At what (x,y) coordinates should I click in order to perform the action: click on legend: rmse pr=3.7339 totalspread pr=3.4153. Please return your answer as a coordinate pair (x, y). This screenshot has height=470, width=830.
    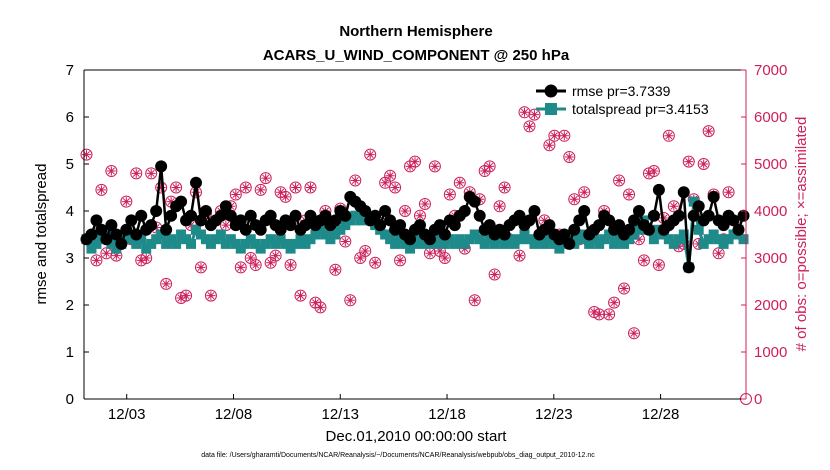
    Looking at the image, I should click on (622, 100).